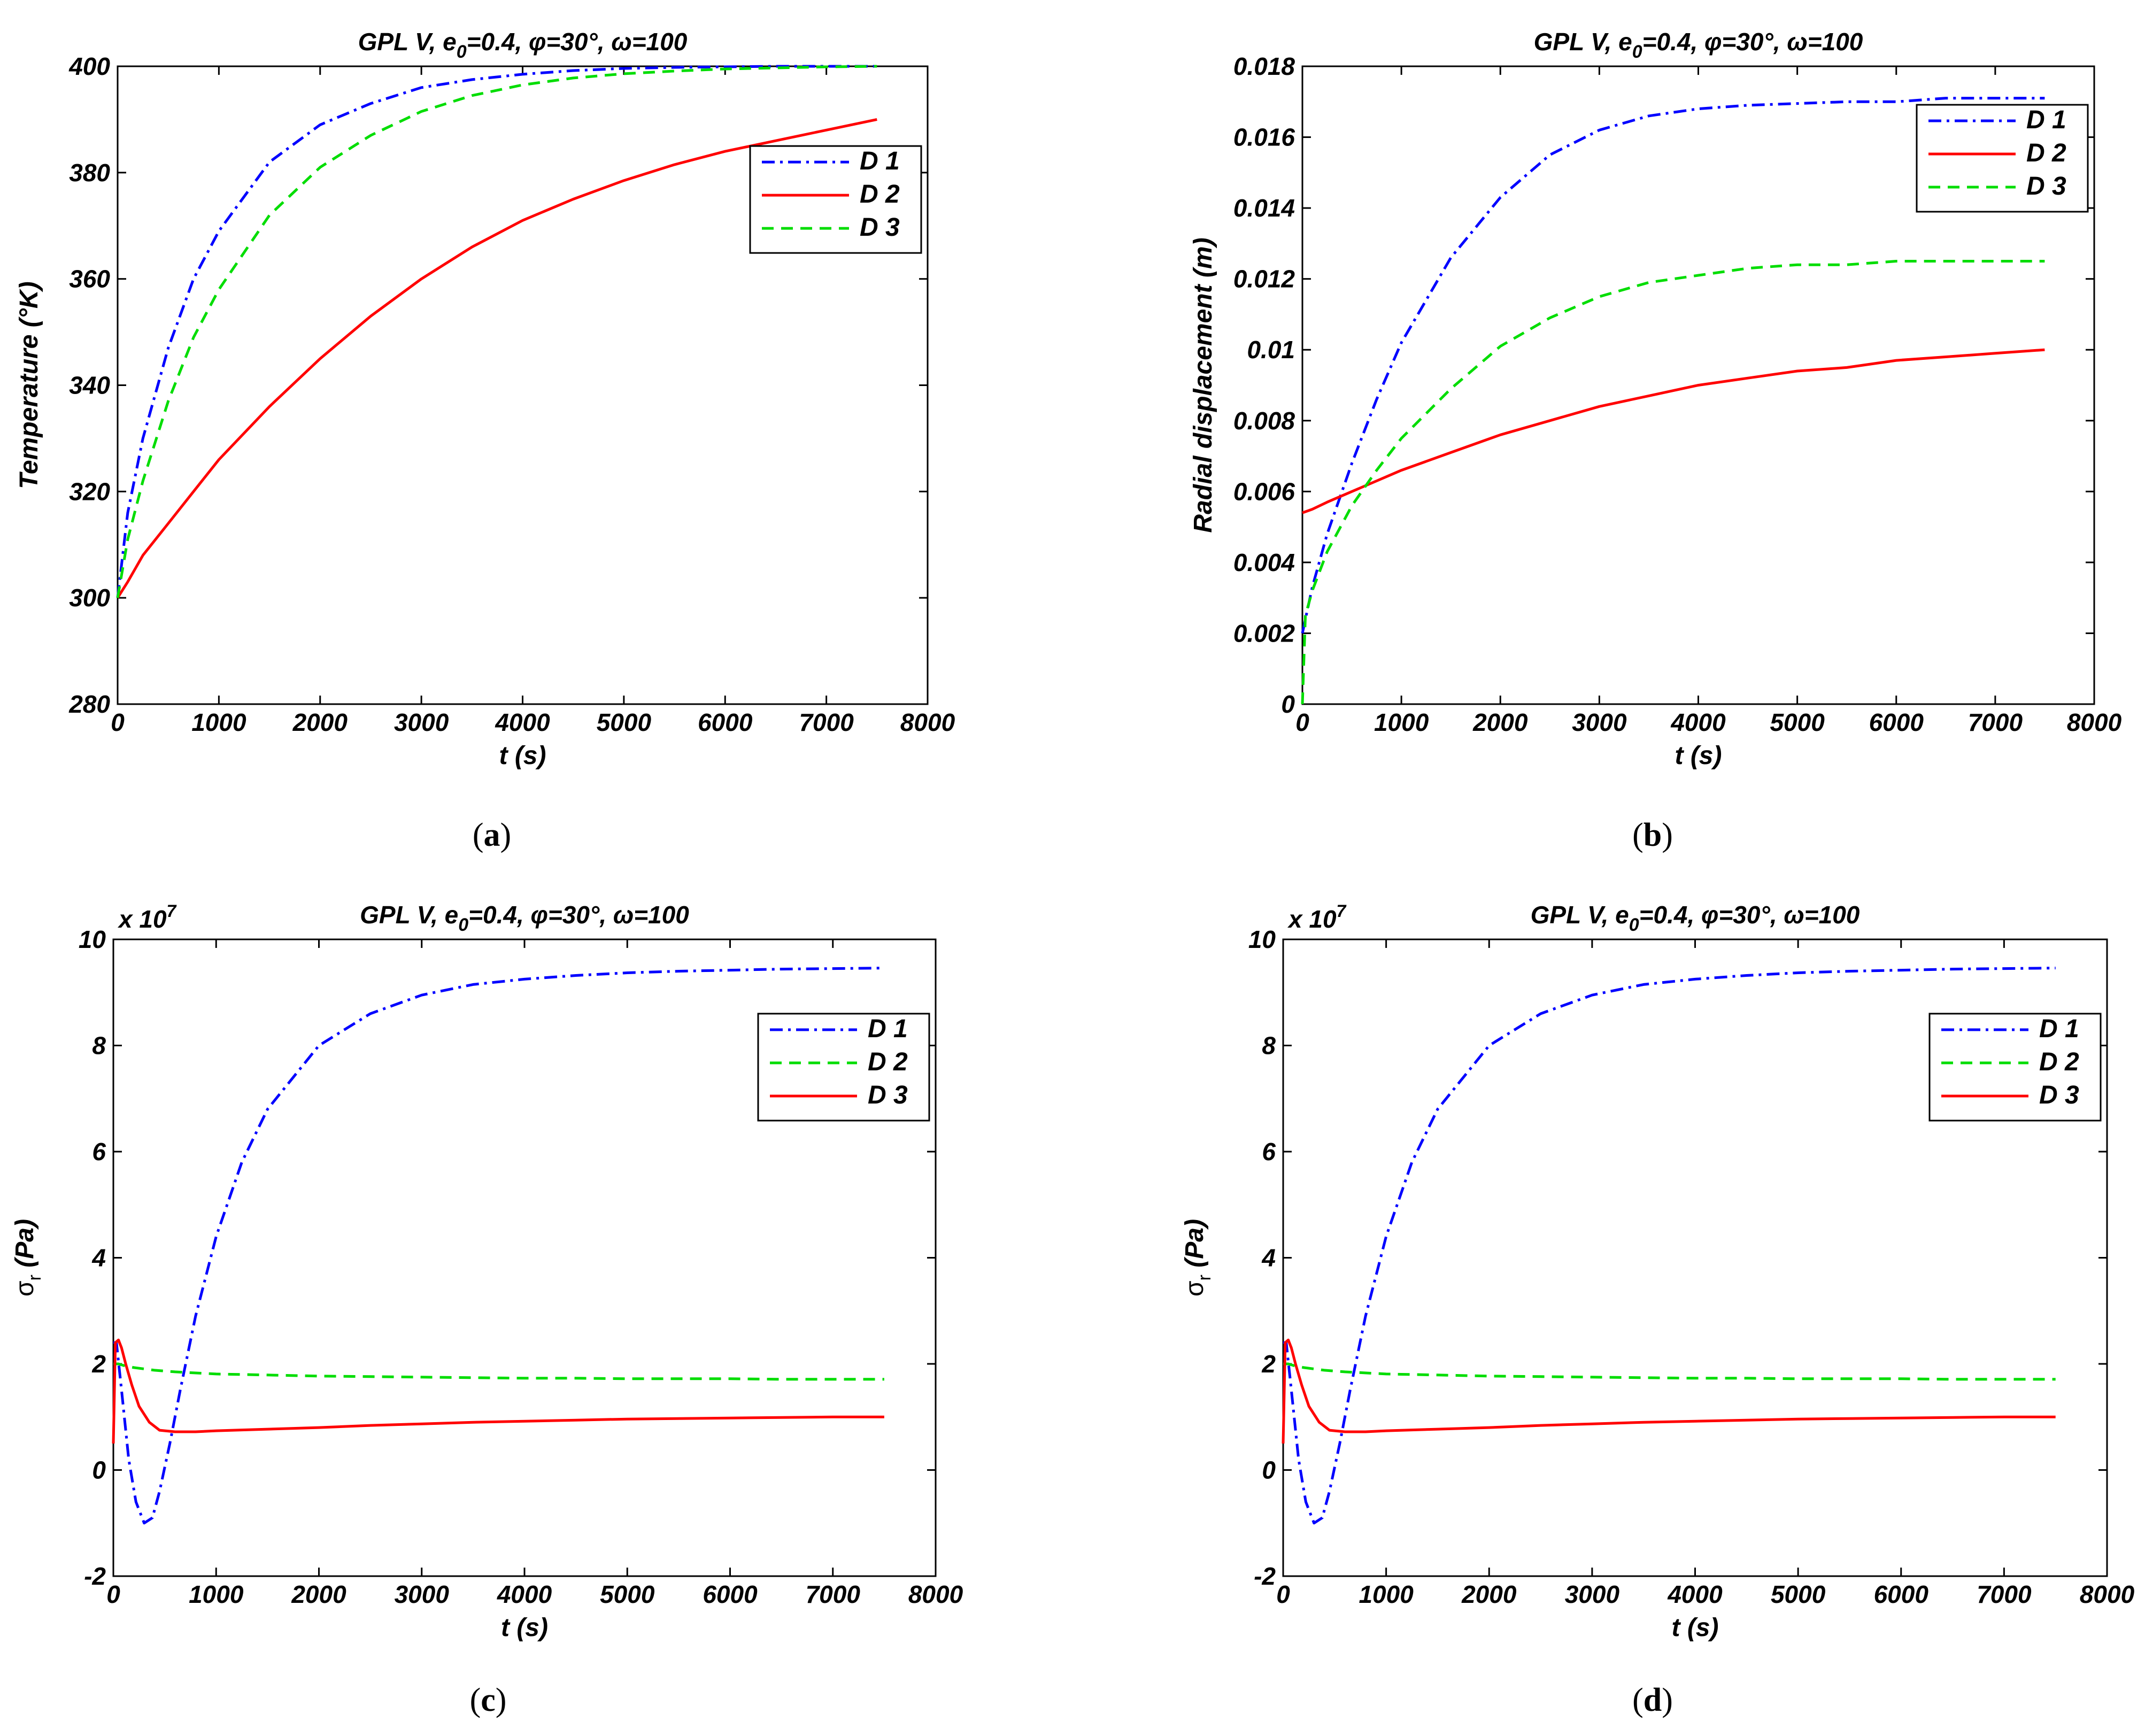 The height and width of the screenshot is (1736, 2145). I want to click on y-tick-label: 0.006, so click(1264, 491).